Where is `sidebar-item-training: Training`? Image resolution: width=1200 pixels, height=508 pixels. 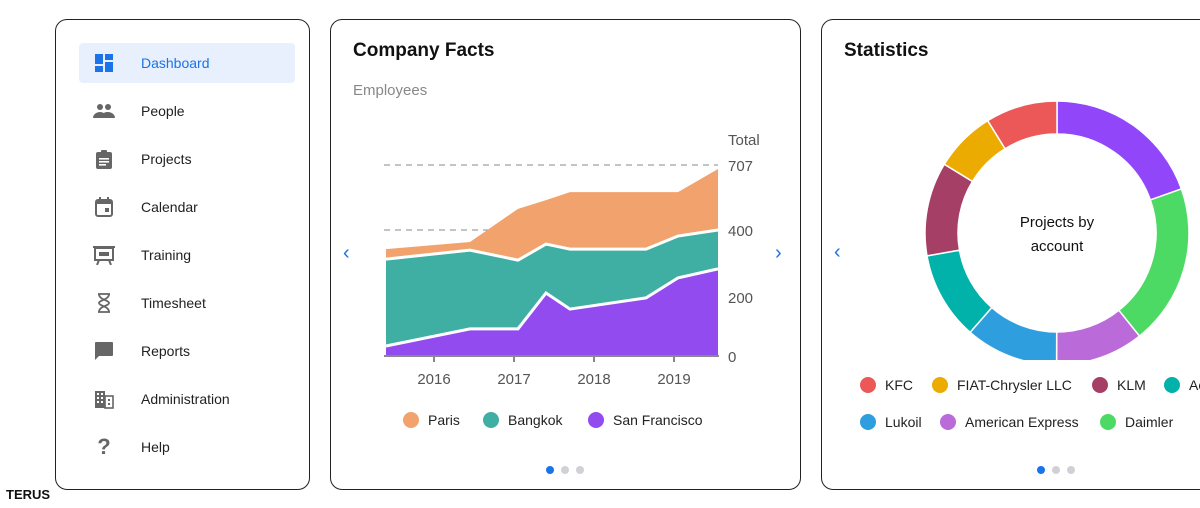
sidebar-item-training: Training is located at coordinates (187, 255).